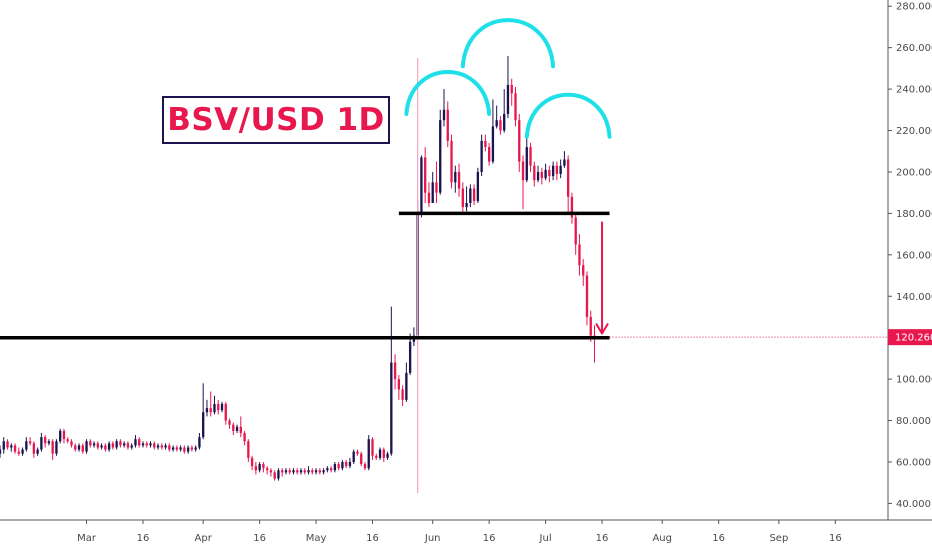  What do you see at coordinates (914, 131) in the screenshot?
I see `y-tick-label: 220.000` at bounding box center [914, 131].